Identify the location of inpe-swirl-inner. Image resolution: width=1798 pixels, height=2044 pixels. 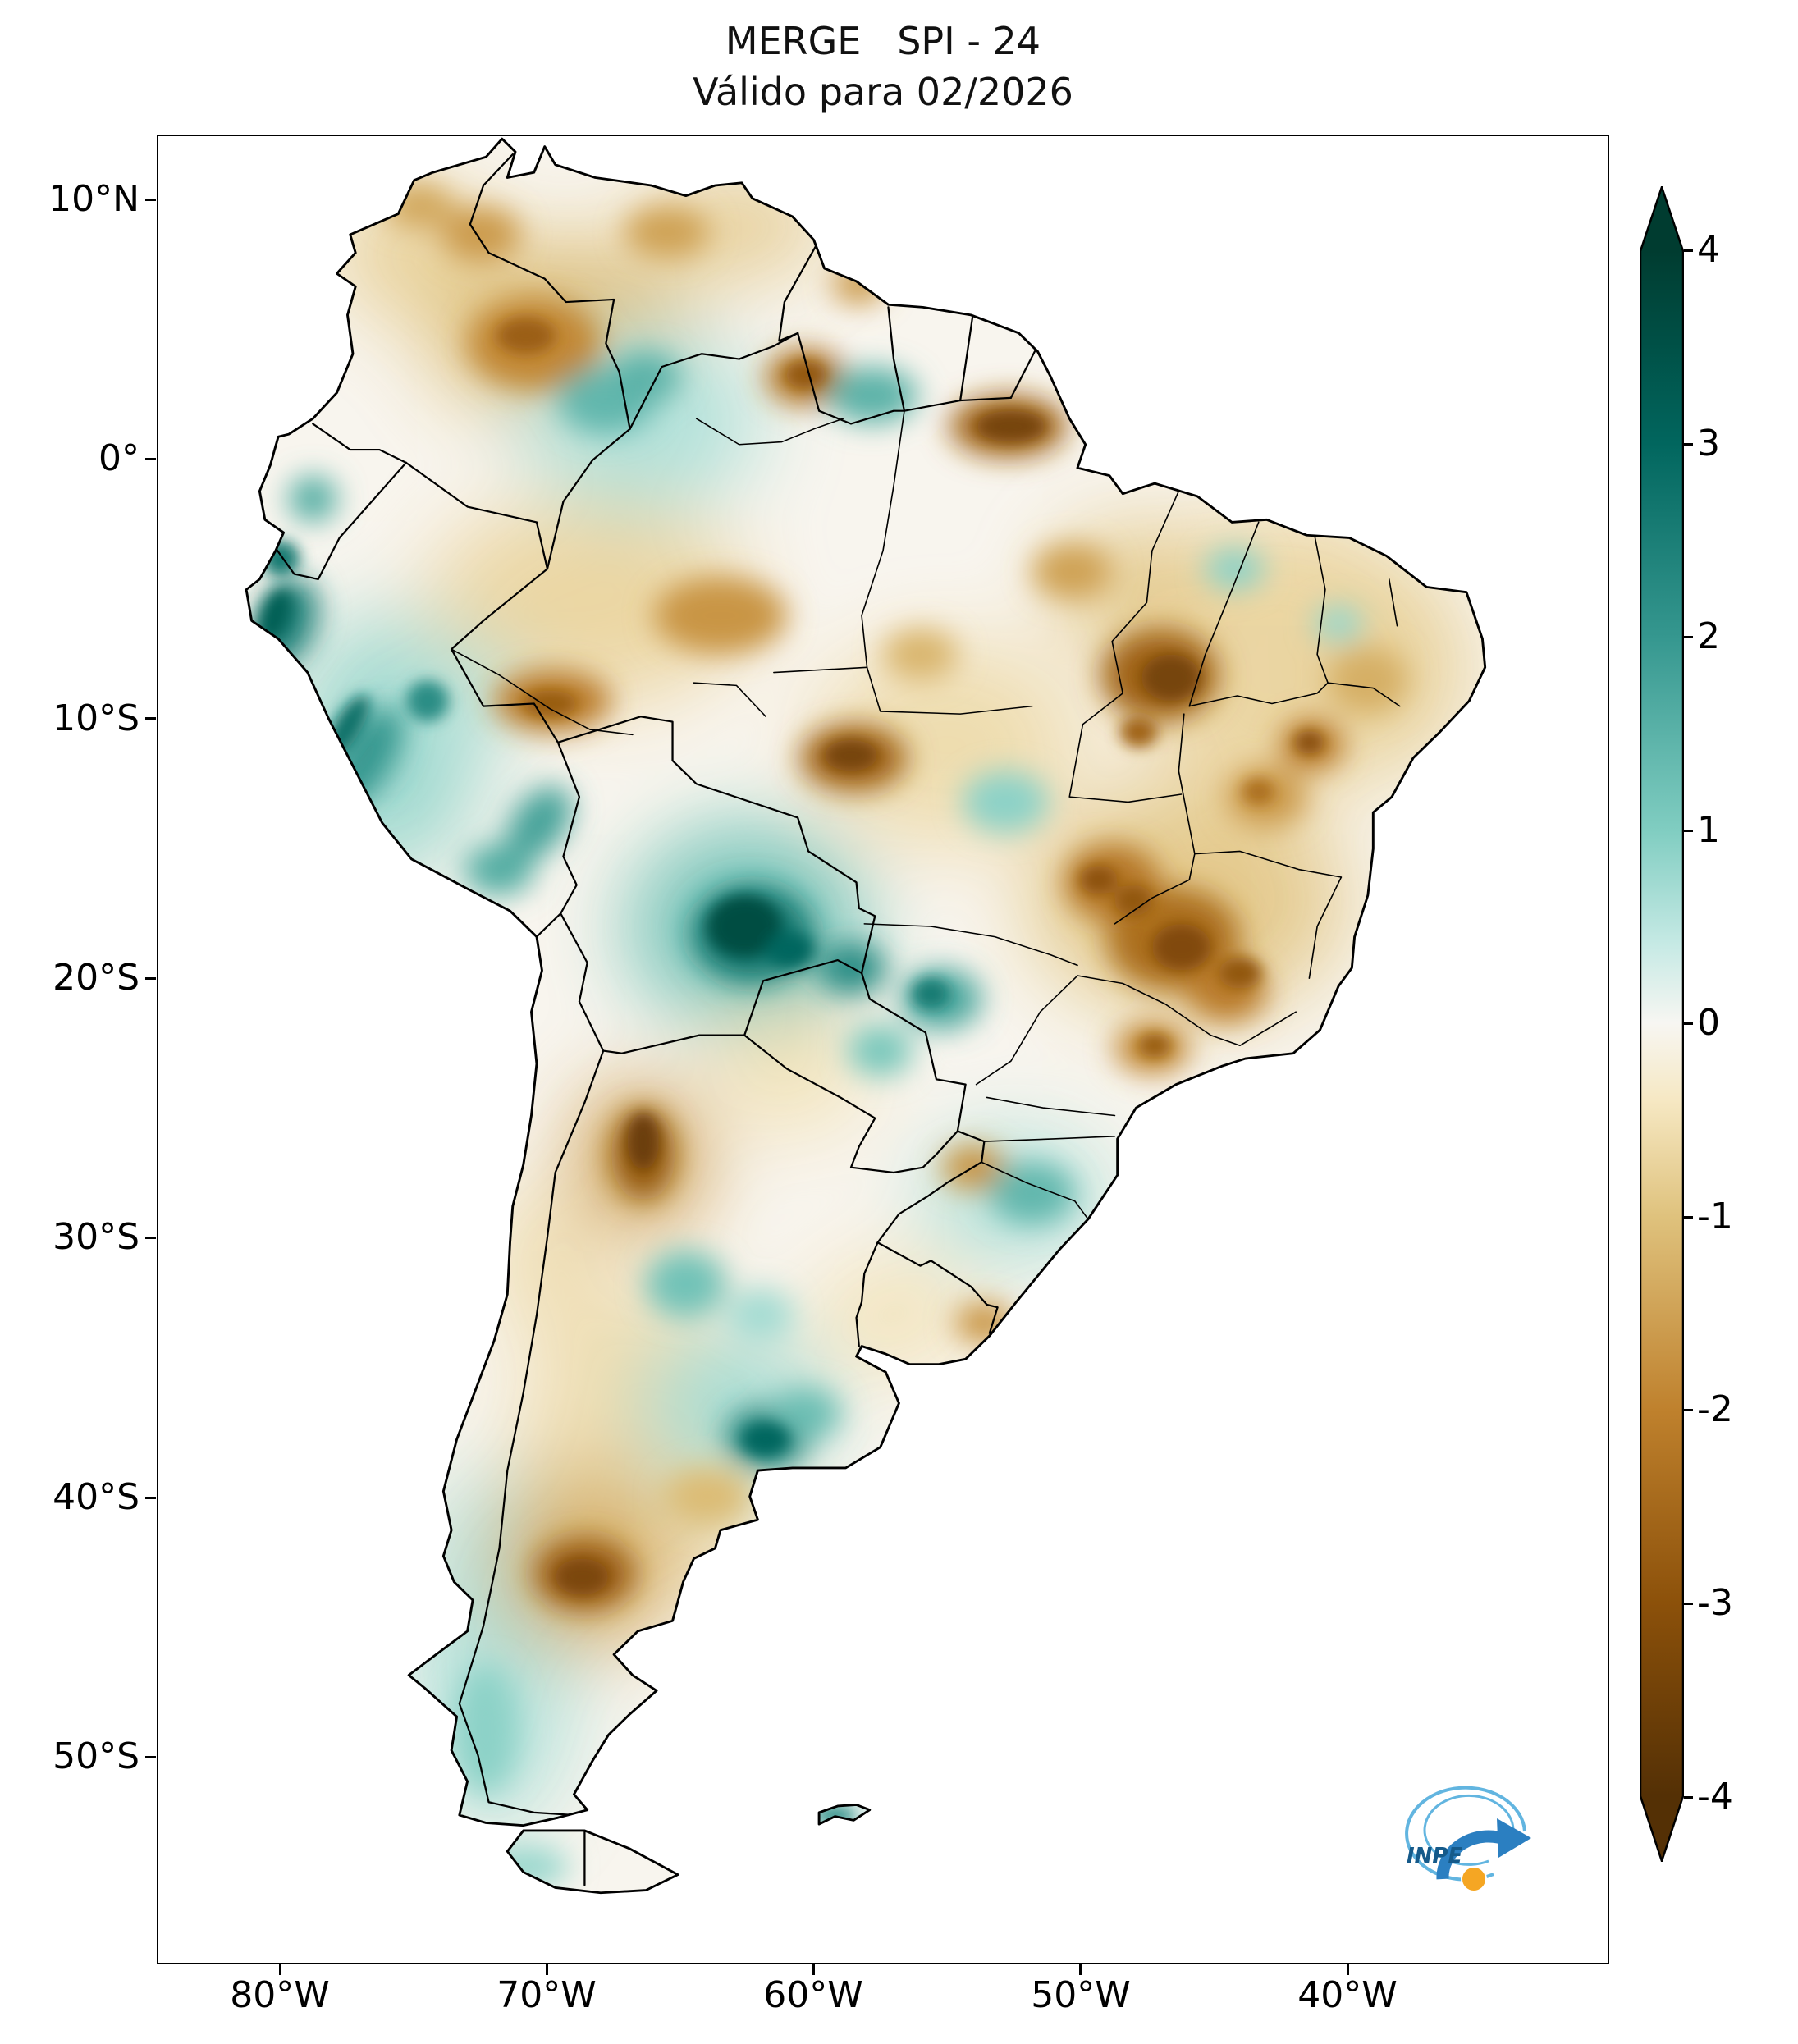
(1469, 1830).